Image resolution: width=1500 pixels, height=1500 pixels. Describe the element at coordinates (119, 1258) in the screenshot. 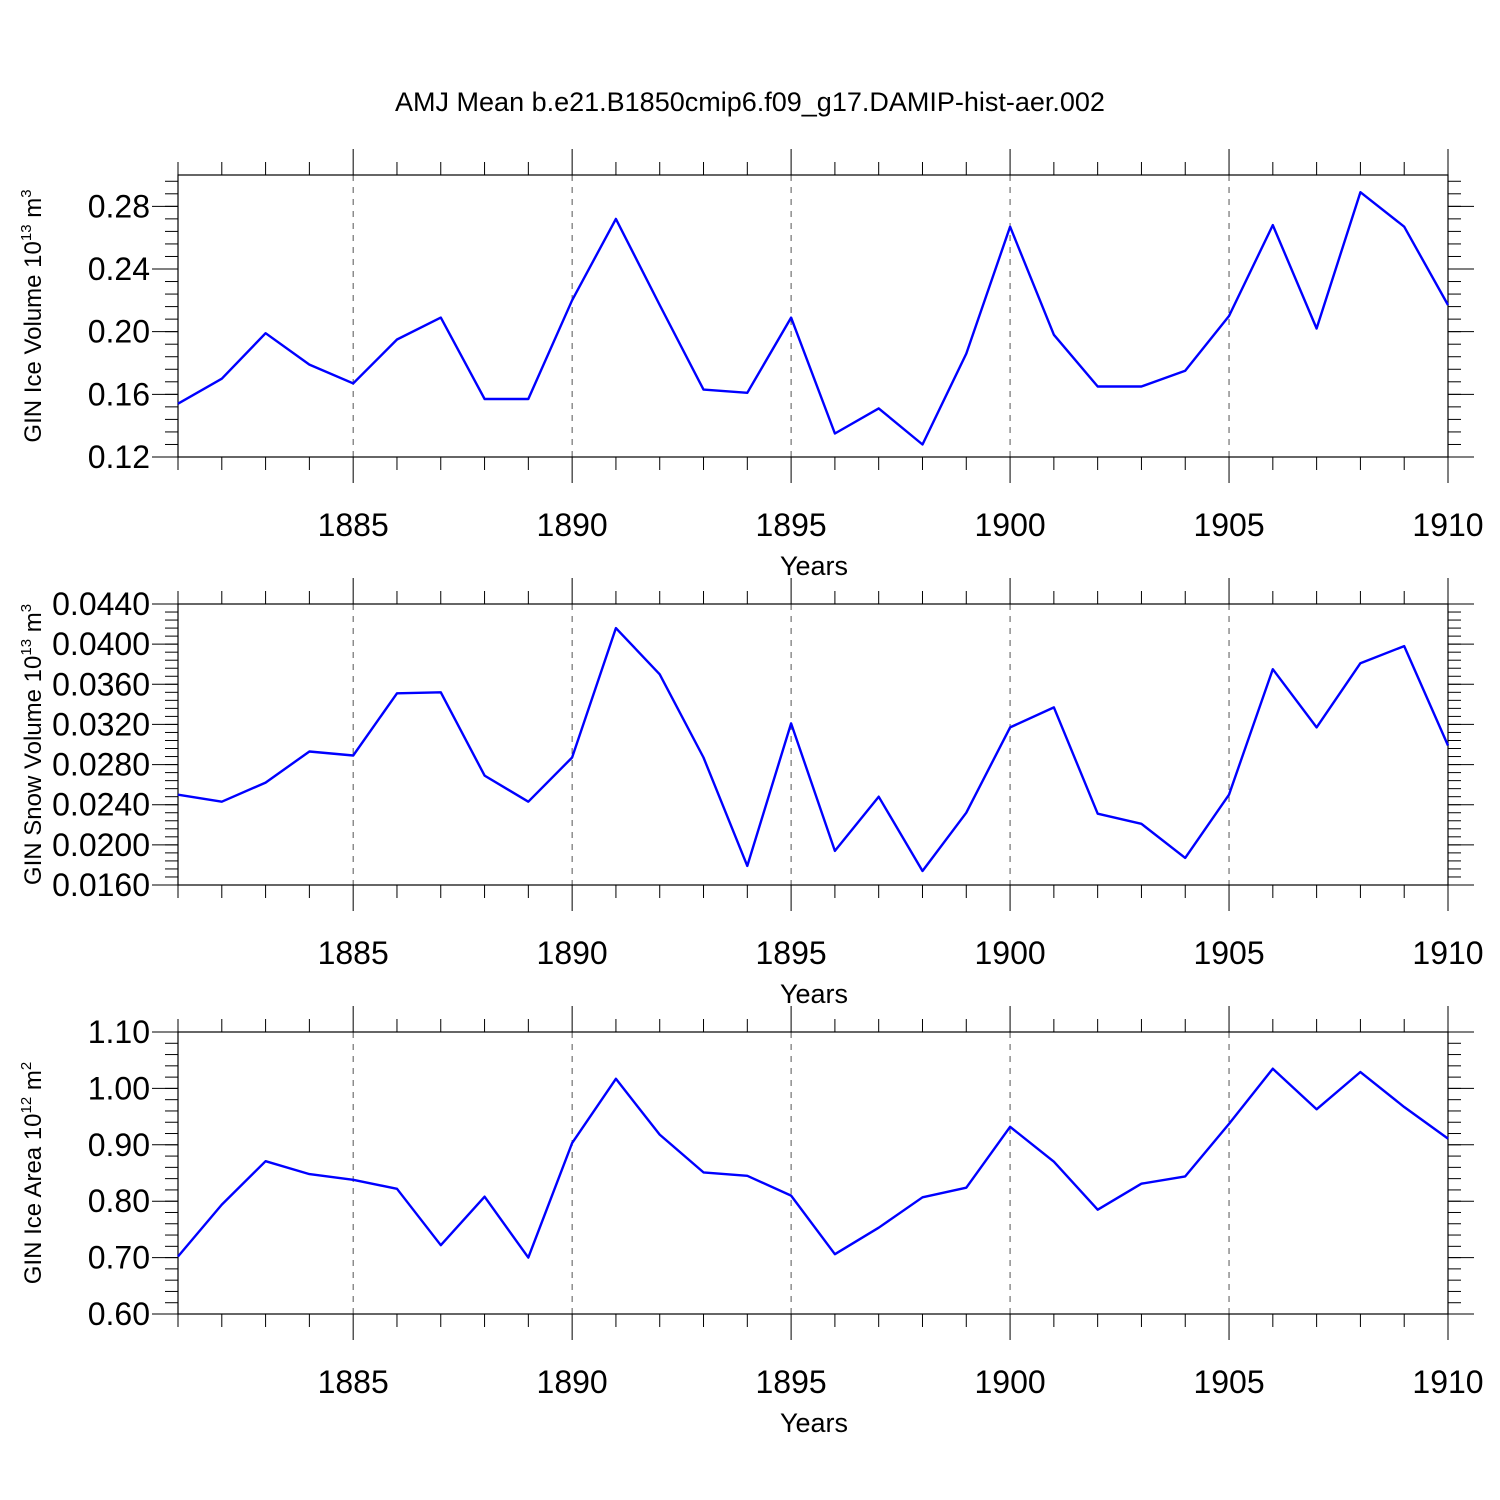

I see `y-tick-label: 0.70` at that location.